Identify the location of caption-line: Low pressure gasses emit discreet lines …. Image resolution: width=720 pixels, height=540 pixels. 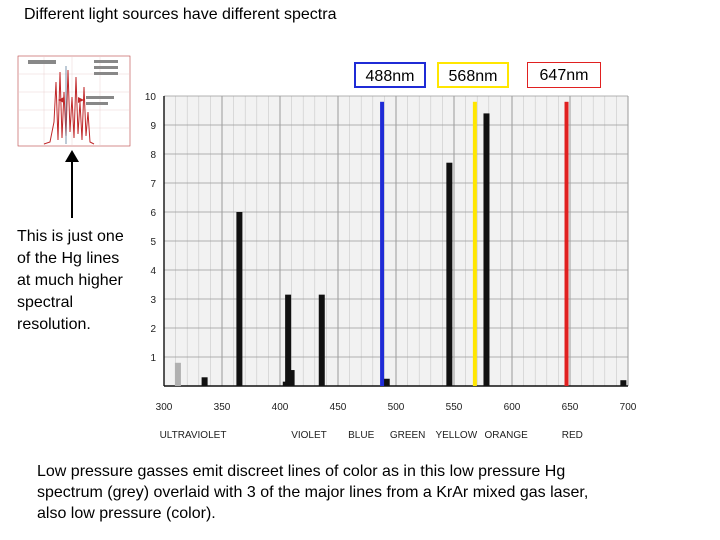
(301, 471).